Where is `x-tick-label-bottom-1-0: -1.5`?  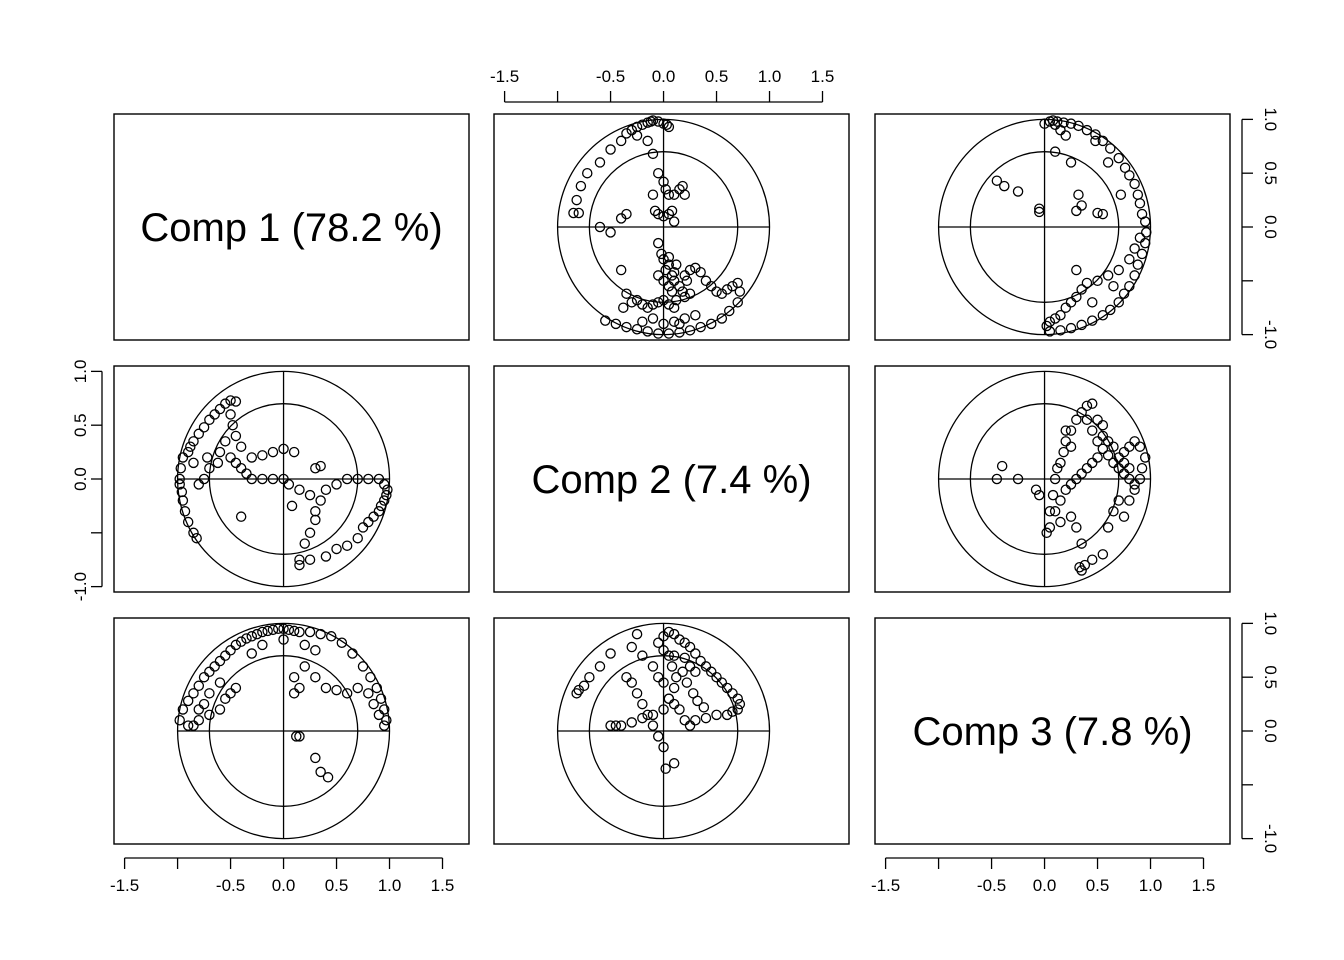 x-tick-label-bottom-1-0: -1.5 is located at coordinates (124, 885).